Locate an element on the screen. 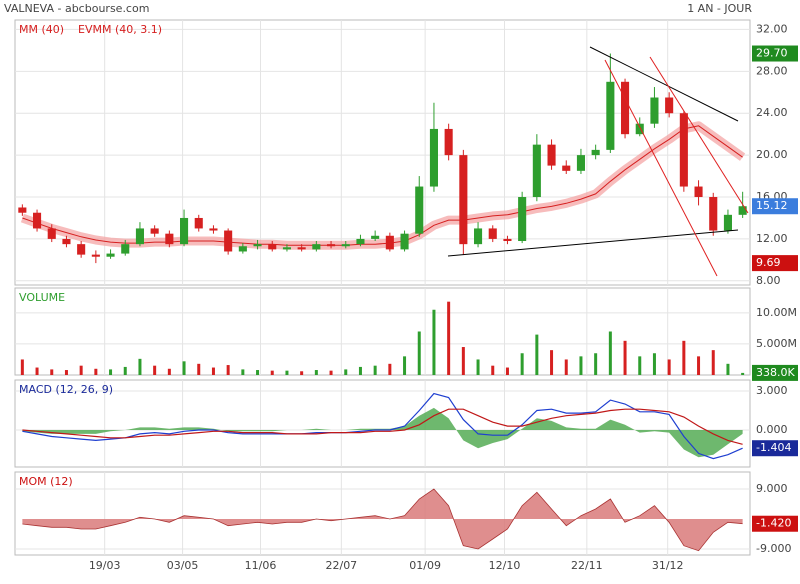 The width and height of the screenshot is (800, 584). macd-line is located at coordinates (382, 426).